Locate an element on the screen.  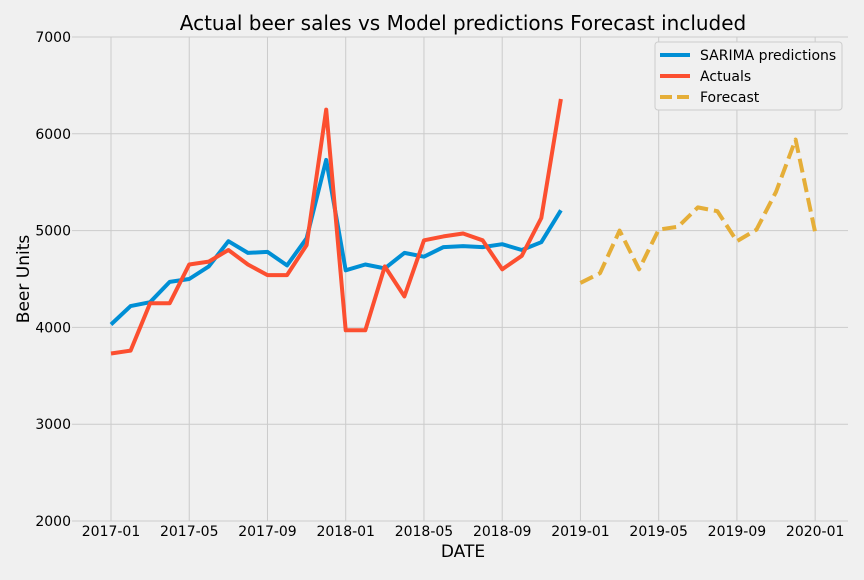
legend-items: SARIMA predictions Actuals Forecast is located at coordinates (748, 77).